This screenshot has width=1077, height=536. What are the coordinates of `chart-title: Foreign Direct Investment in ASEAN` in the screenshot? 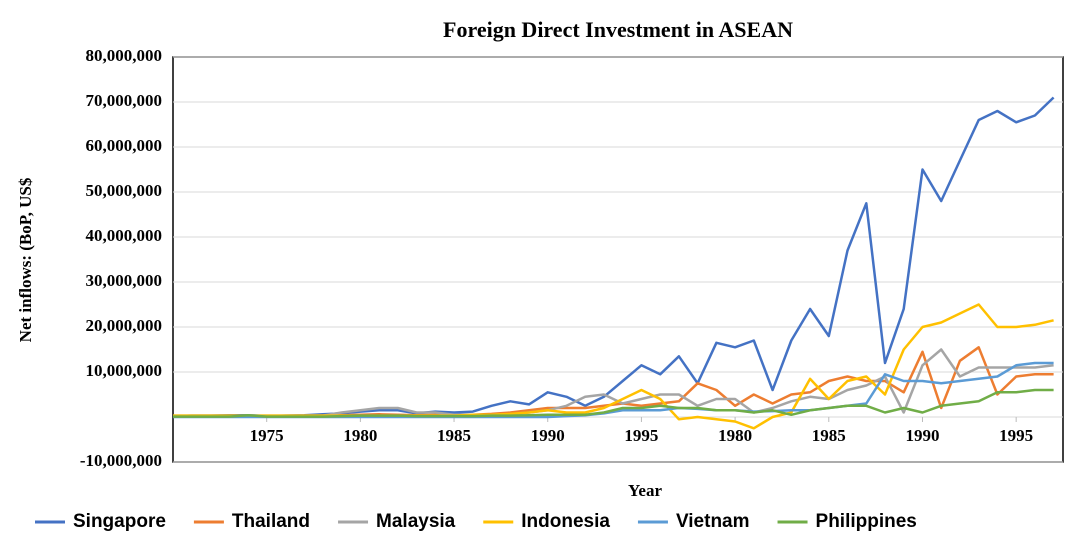 It's located at (618, 29).